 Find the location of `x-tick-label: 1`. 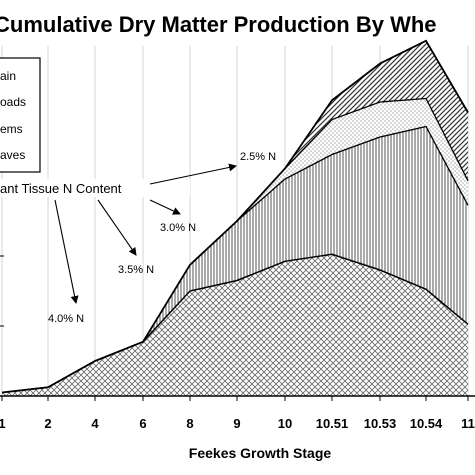

x-tick-label: 1 is located at coordinates (3, 423).